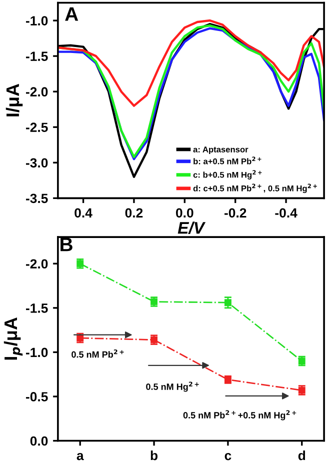 This screenshot has height=463, width=331. Describe the element at coordinates (134, 213) in the screenshot. I see `x-tick-label: 0.2` at that location.